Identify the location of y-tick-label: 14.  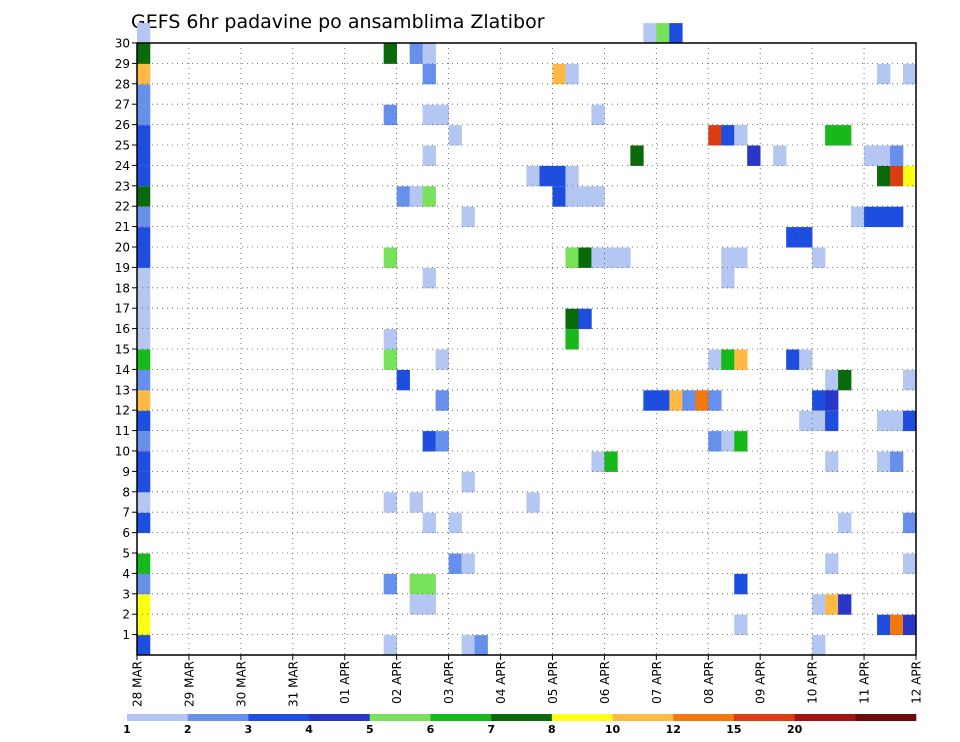
(122, 370).